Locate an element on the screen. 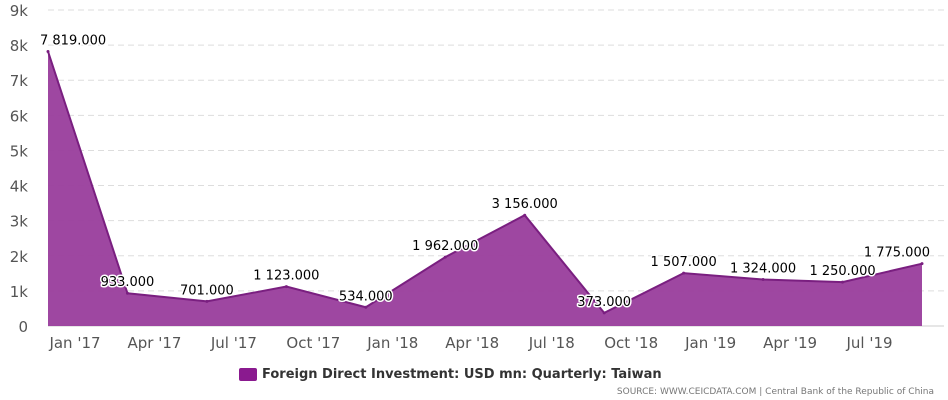 The image size is (948, 400). x-tick-label: Jul '17 is located at coordinates (233, 343).